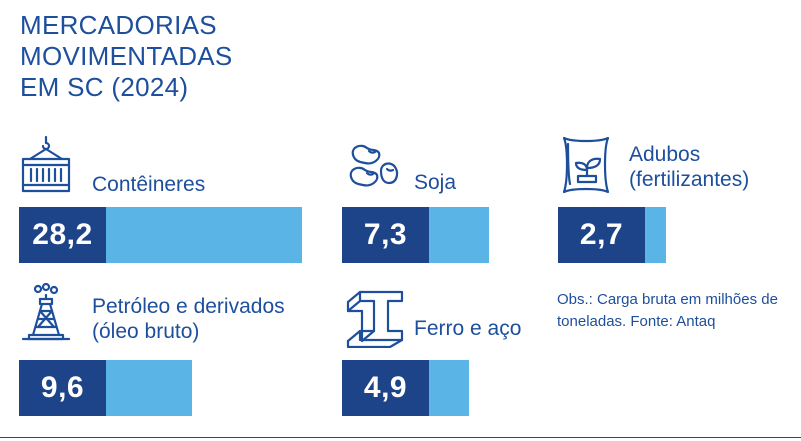 Image resolution: width=801 pixels, height=441 pixels. What do you see at coordinates (665, 154) in the screenshot?
I see `label-adubos-line-1: Adubos` at bounding box center [665, 154].